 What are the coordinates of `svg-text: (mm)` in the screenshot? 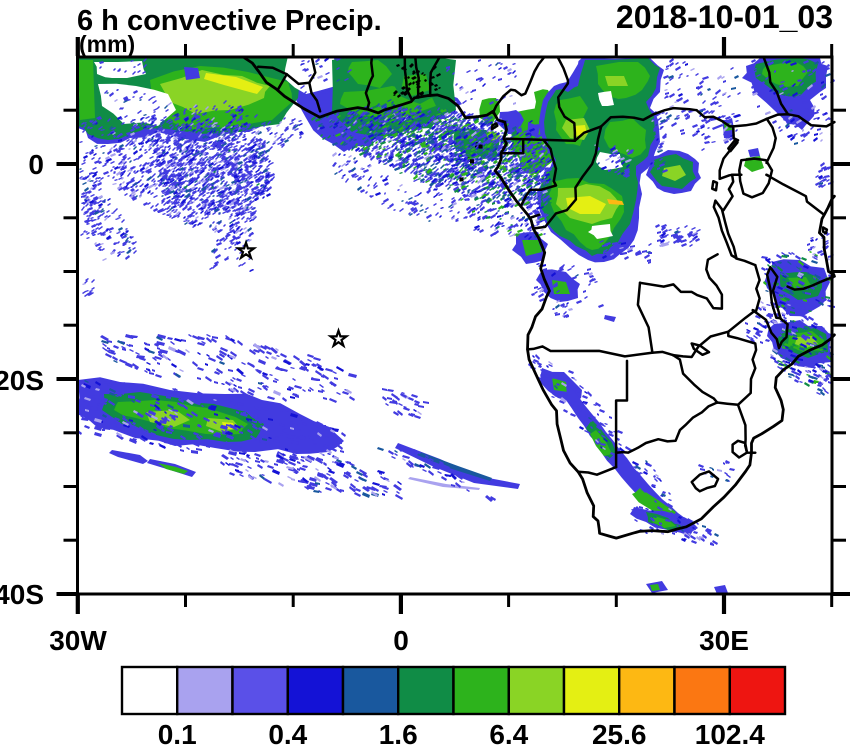 It's located at (107, 44).